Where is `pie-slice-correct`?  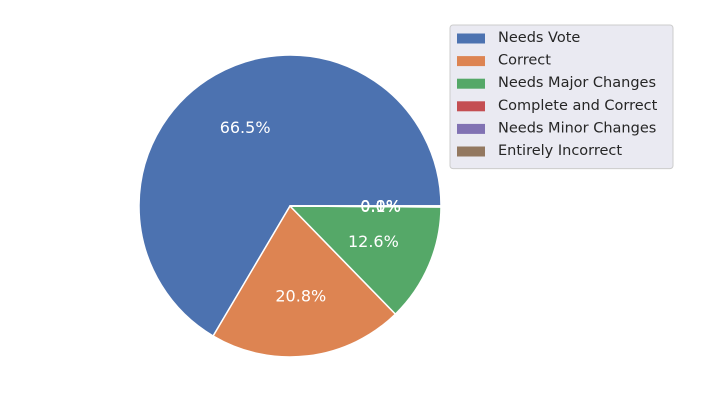 pie-slice-correct is located at coordinates (304, 281).